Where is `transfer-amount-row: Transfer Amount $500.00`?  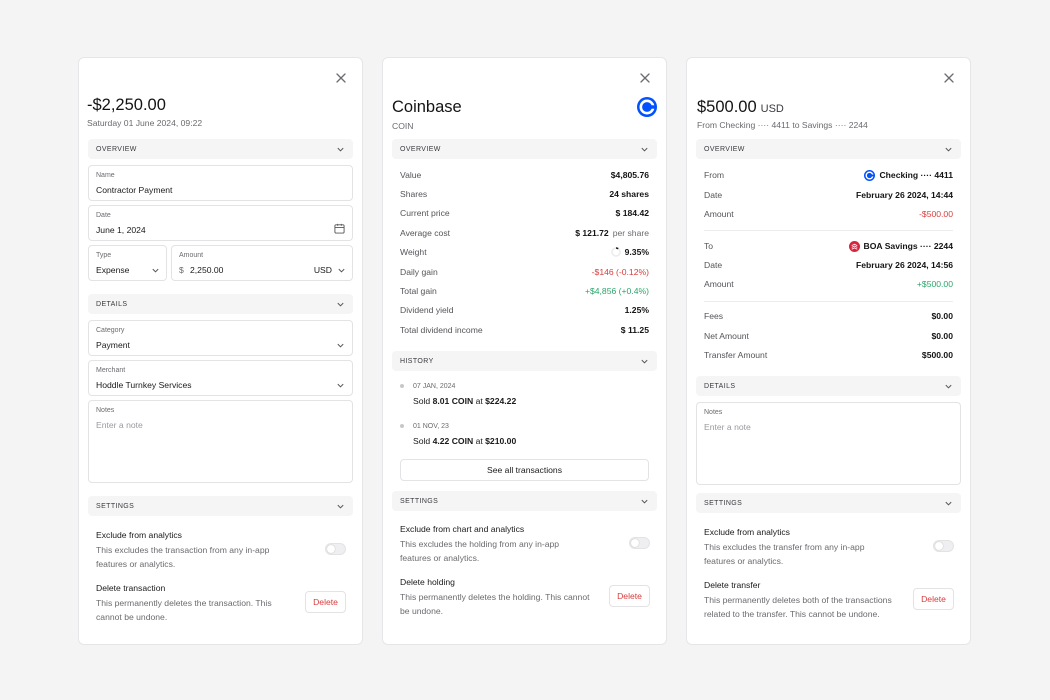 transfer-amount-row: Transfer Amount $500.00 is located at coordinates (828, 355).